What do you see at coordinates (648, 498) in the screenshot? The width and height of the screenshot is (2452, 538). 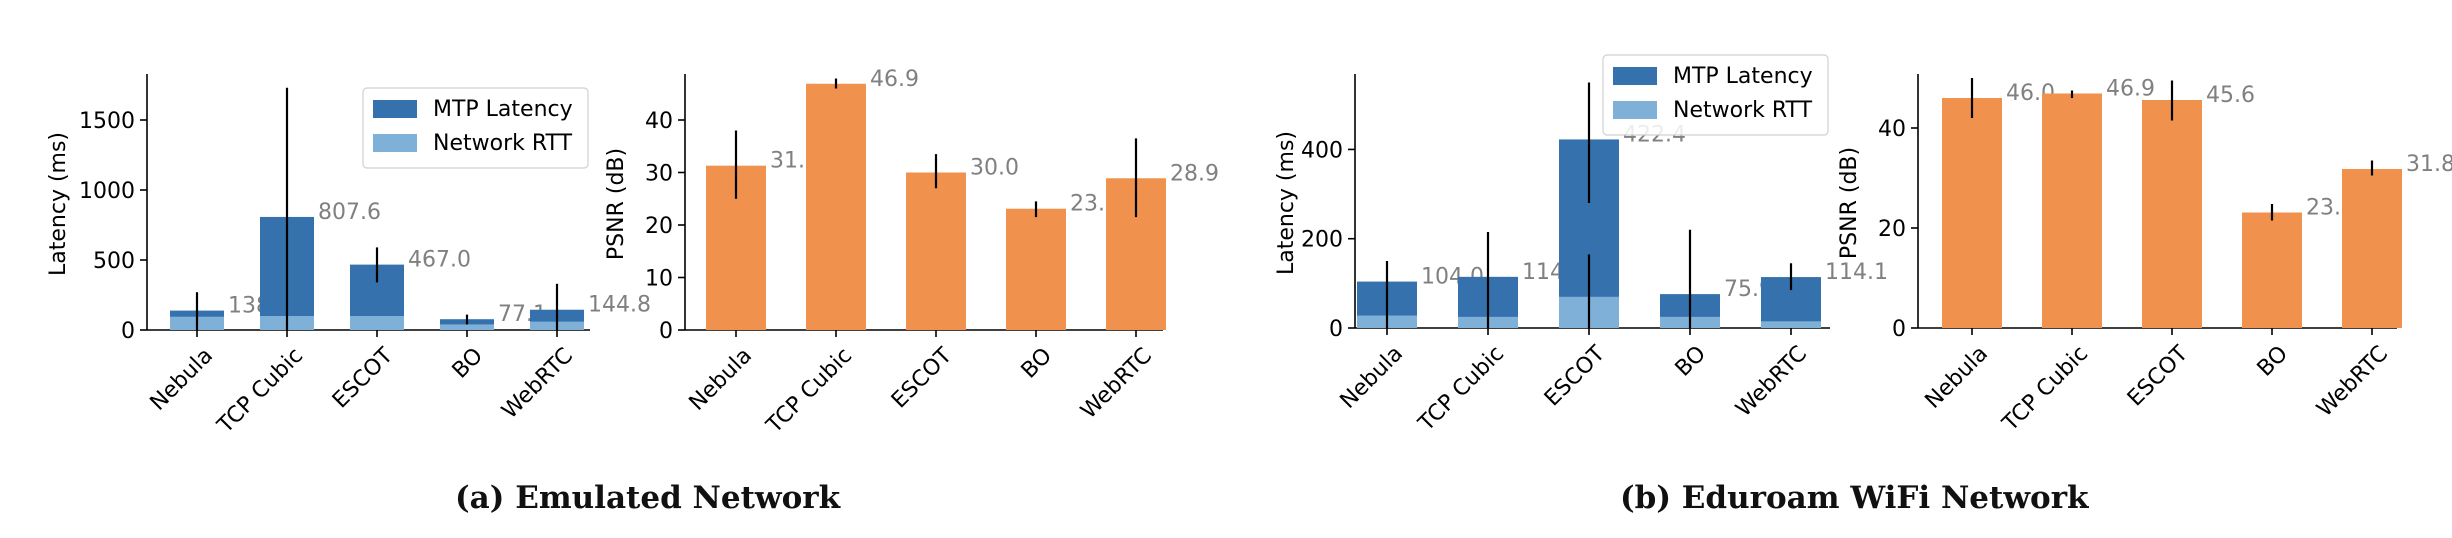 I see `caption-emulated: (a) Emulated Network` at bounding box center [648, 498].